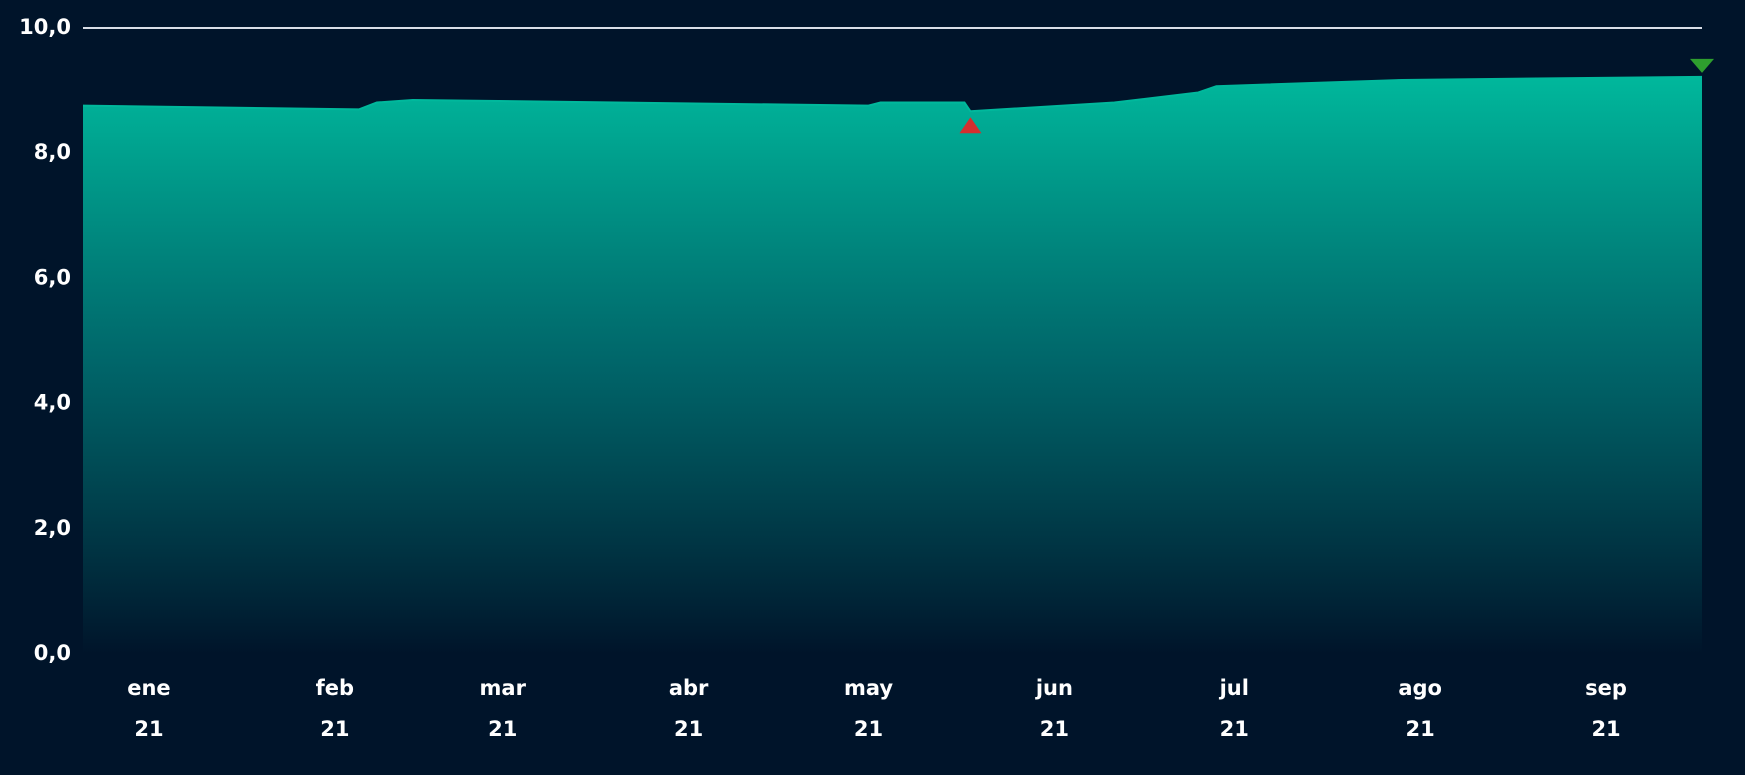 The width and height of the screenshot is (1745, 775). Describe the element at coordinates (148, 688) in the screenshot. I see `x-tick-label: ene` at that location.